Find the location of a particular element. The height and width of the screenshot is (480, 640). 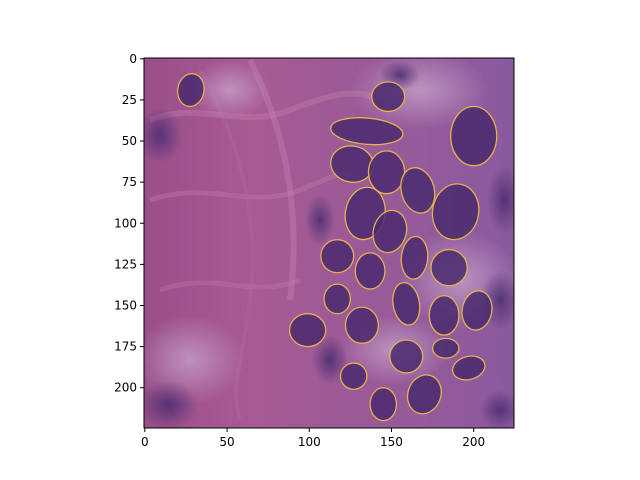

y-tick-label: 200 is located at coordinates (125, 388).